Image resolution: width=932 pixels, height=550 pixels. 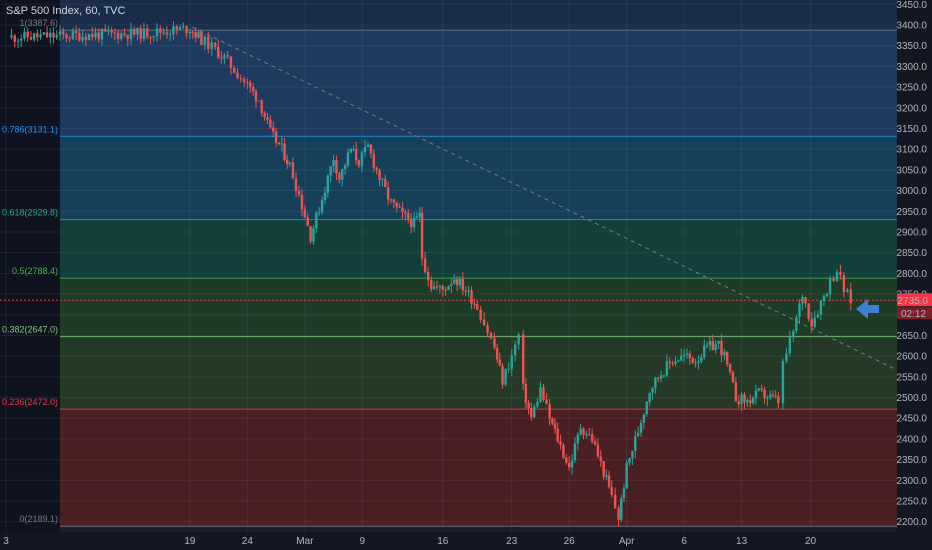 I want to click on y-tick-label: 3300.0, so click(x=911, y=67).